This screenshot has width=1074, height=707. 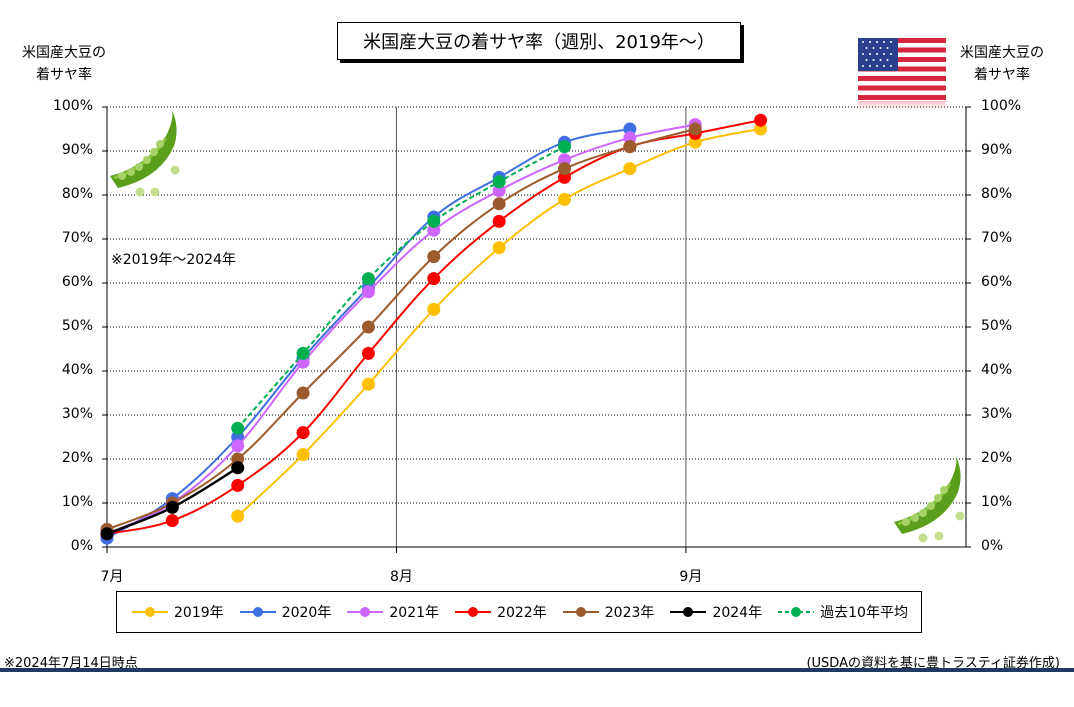 I want to click on y-tick-label-right: 20%, so click(x=997, y=458).